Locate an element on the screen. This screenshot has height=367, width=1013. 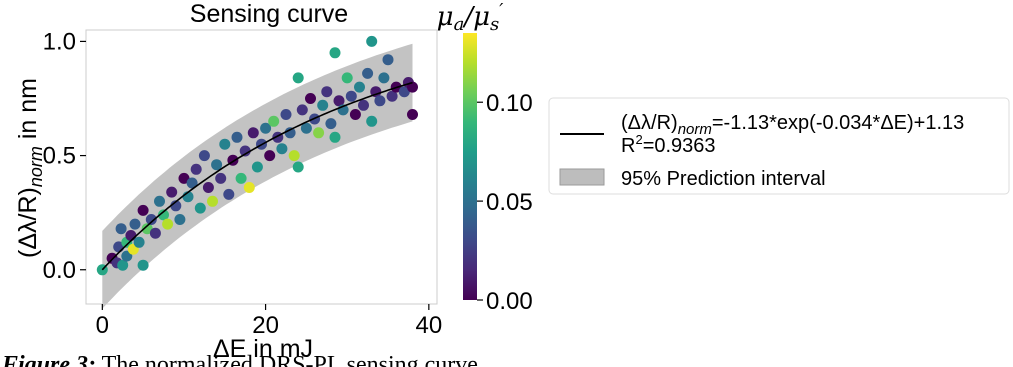
x-tick-label: 20 is located at coordinates (265, 325).